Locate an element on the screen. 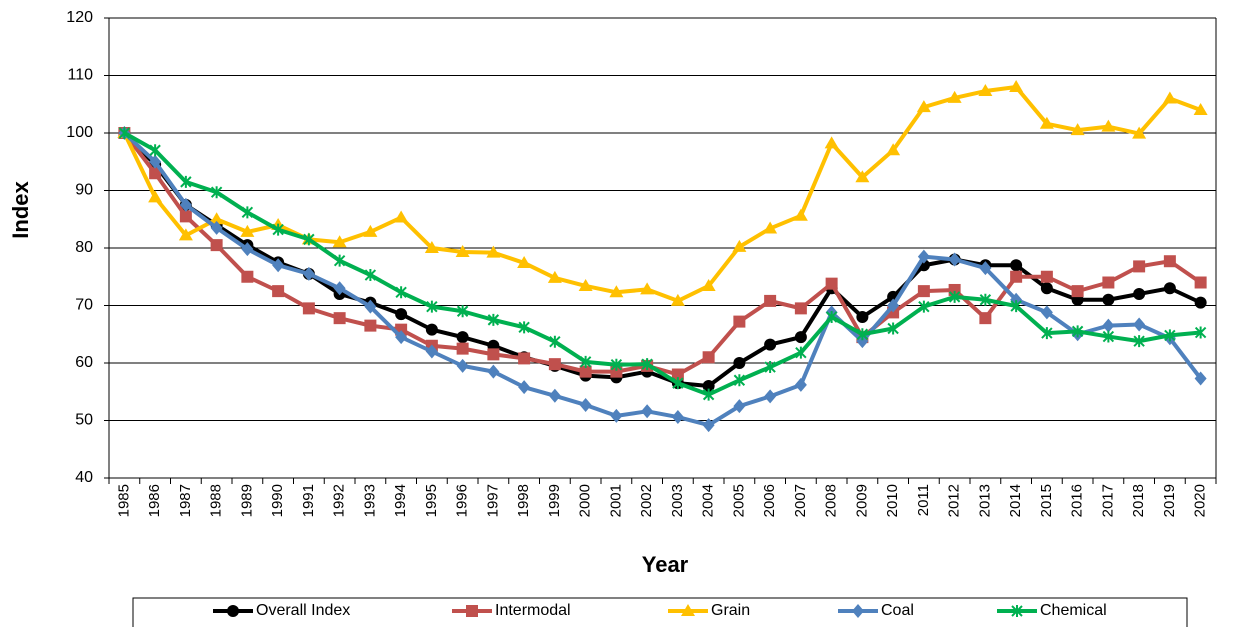 The width and height of the screenshot is (1248, 627). x-tick-label: 1992 is located at coordinates (339, 500).